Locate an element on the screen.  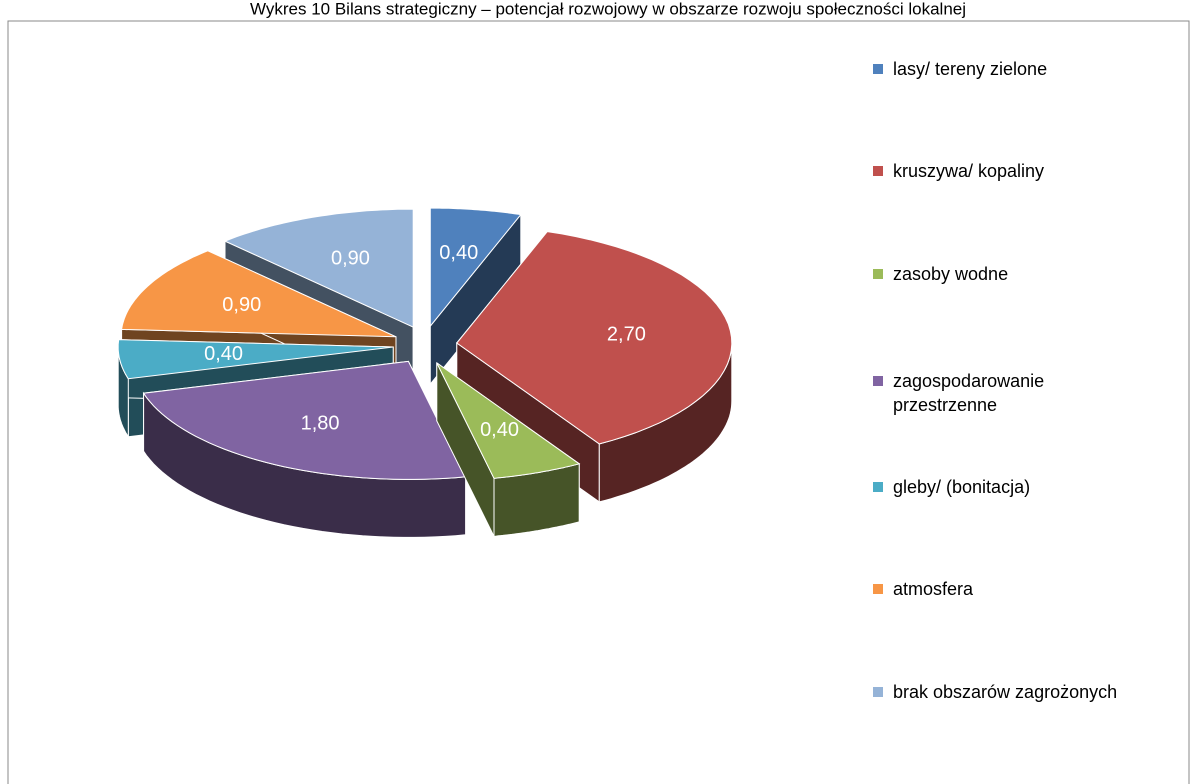
legend-label: kruszywa/ kopaliny is located at coordinates (969, 171).